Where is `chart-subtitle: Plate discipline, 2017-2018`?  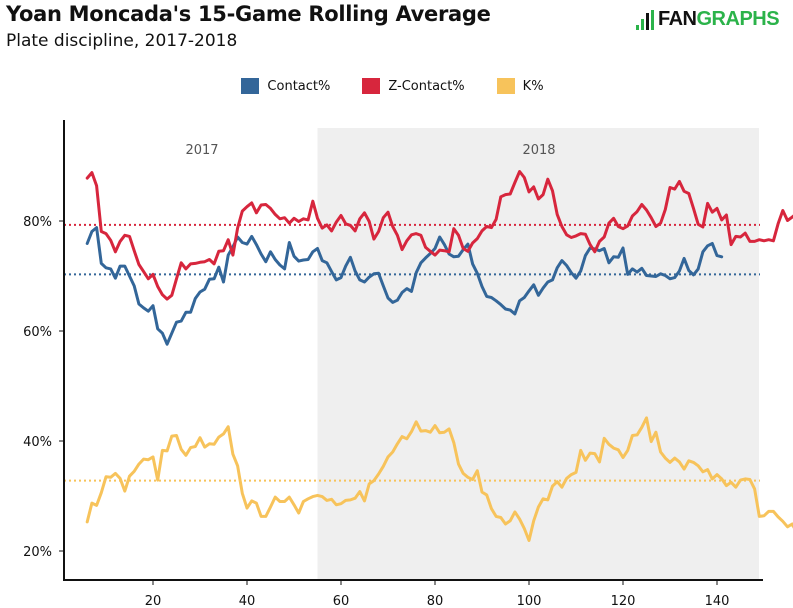
chart-subtitle: Plate discipline, 2017-2018 is located at coordinates (122, 41).